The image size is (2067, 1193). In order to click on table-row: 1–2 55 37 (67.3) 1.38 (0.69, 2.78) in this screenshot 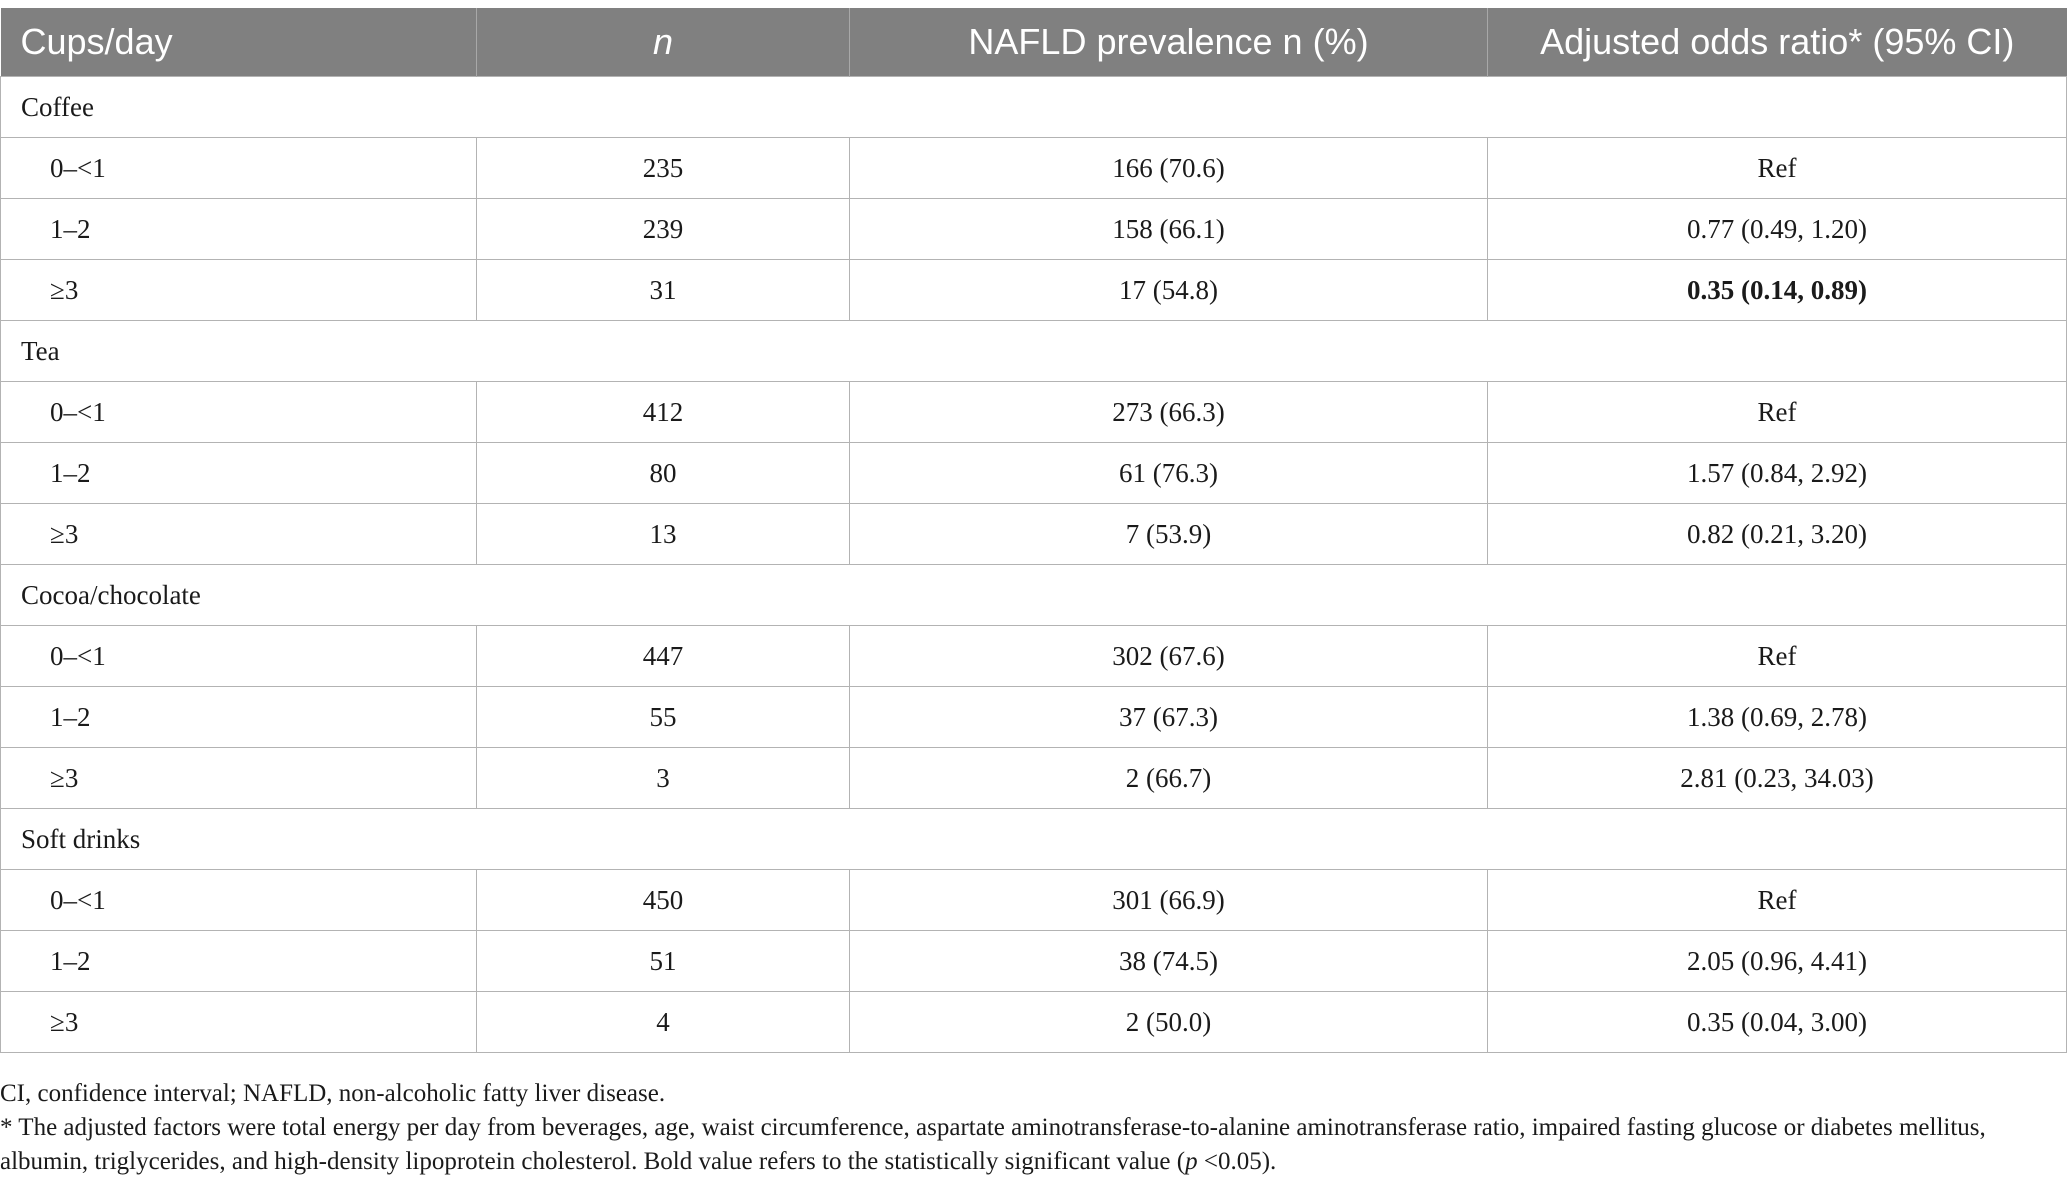, I will do `click(1033, 717)`.